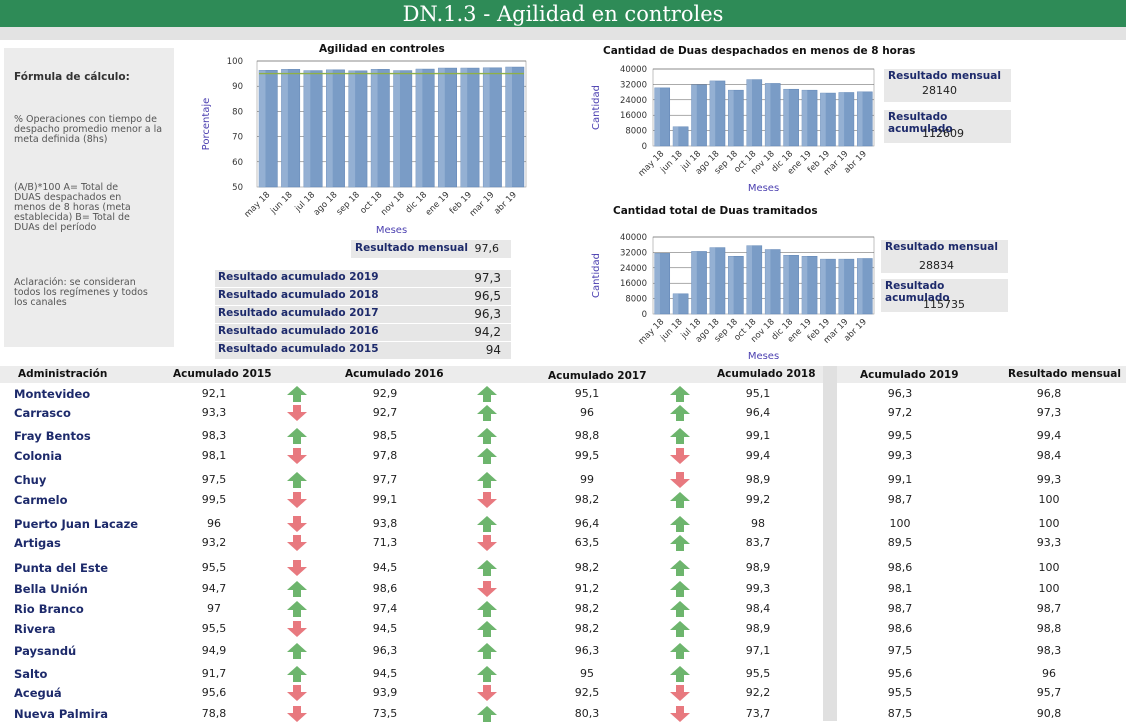 The width and height of the screenshot is (1126, 724). Describe the element at coordinates (214, 588) in the screenshot. I see `cell-value: 94,7` at that location.